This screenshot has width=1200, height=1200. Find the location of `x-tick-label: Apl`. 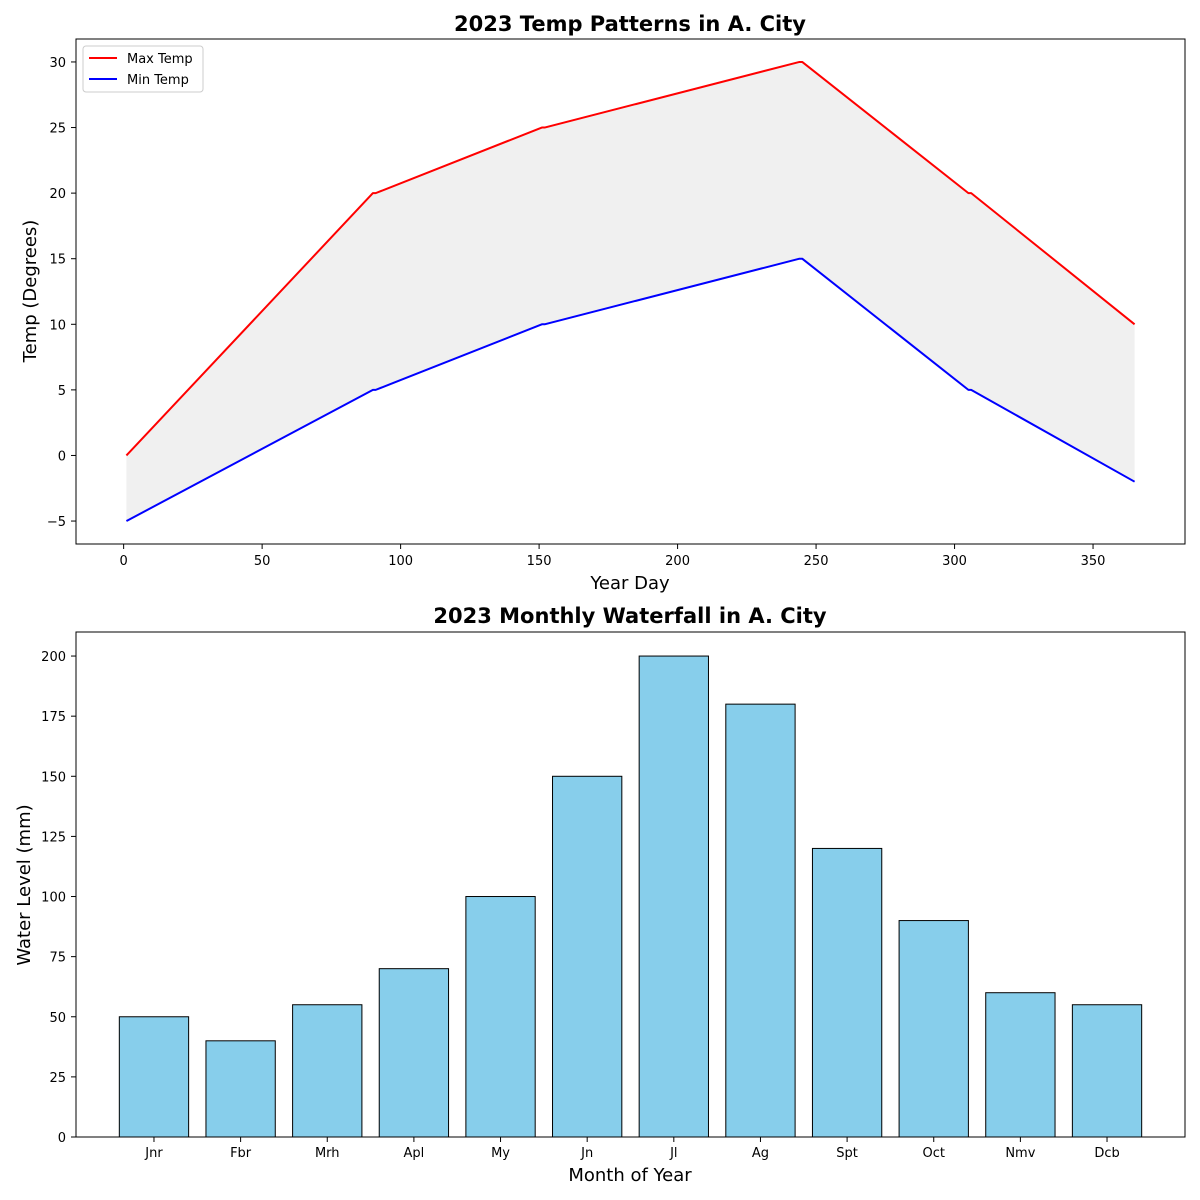

x-tick-label: Apl is located at coordinates (414, 1153).